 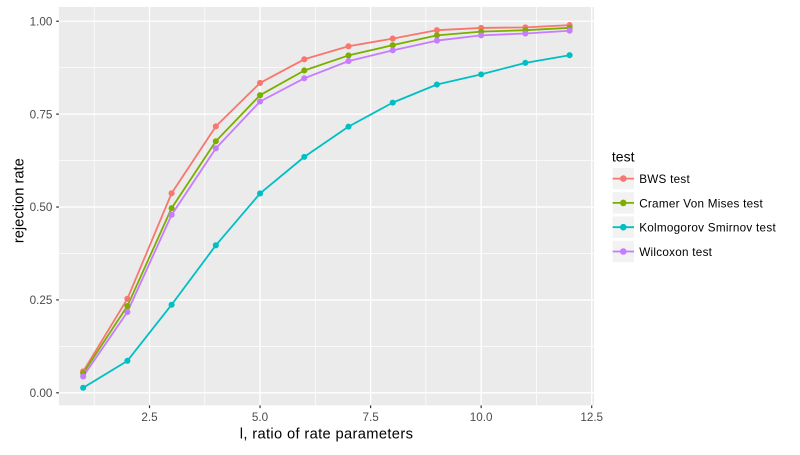 What do you see at coordinates (675, 252) in the screenshot?
I see `svg-text: Wilcoxon test` at bounding box center [675, 252].